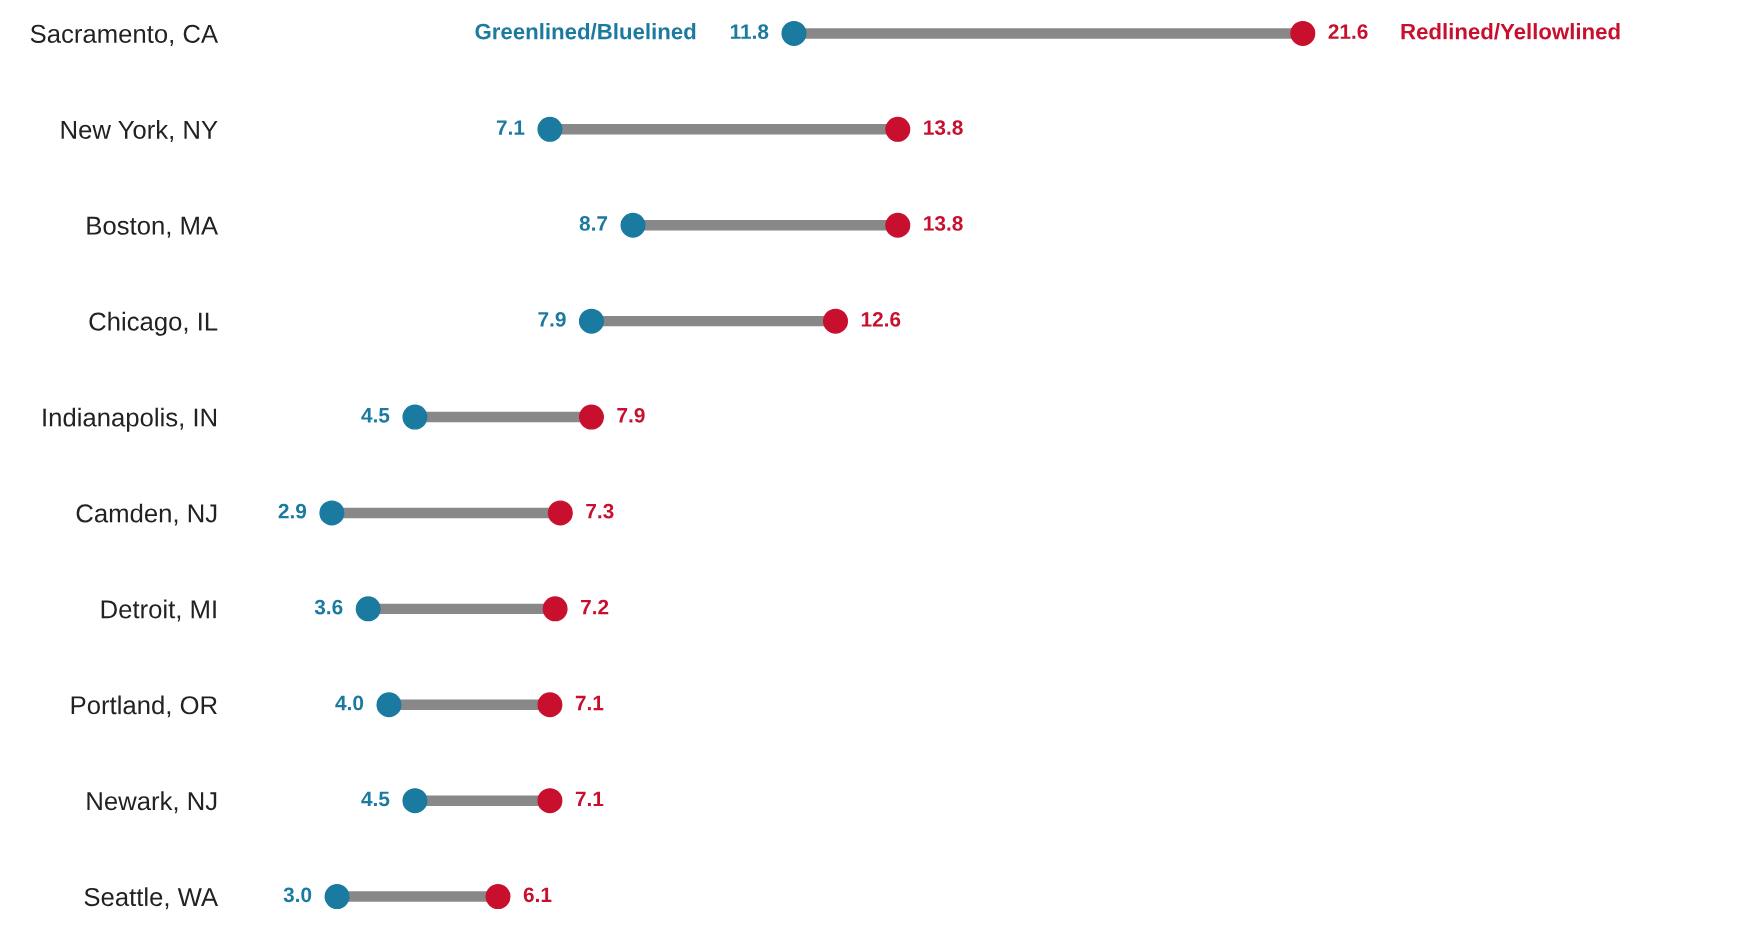 The height and width of the screenshot is (930, 1739). What do you see at coordinates (1510, 31) in the screenshot?
I see `text: Redlined/Yellowlined` at bounding box center [1510, 31].